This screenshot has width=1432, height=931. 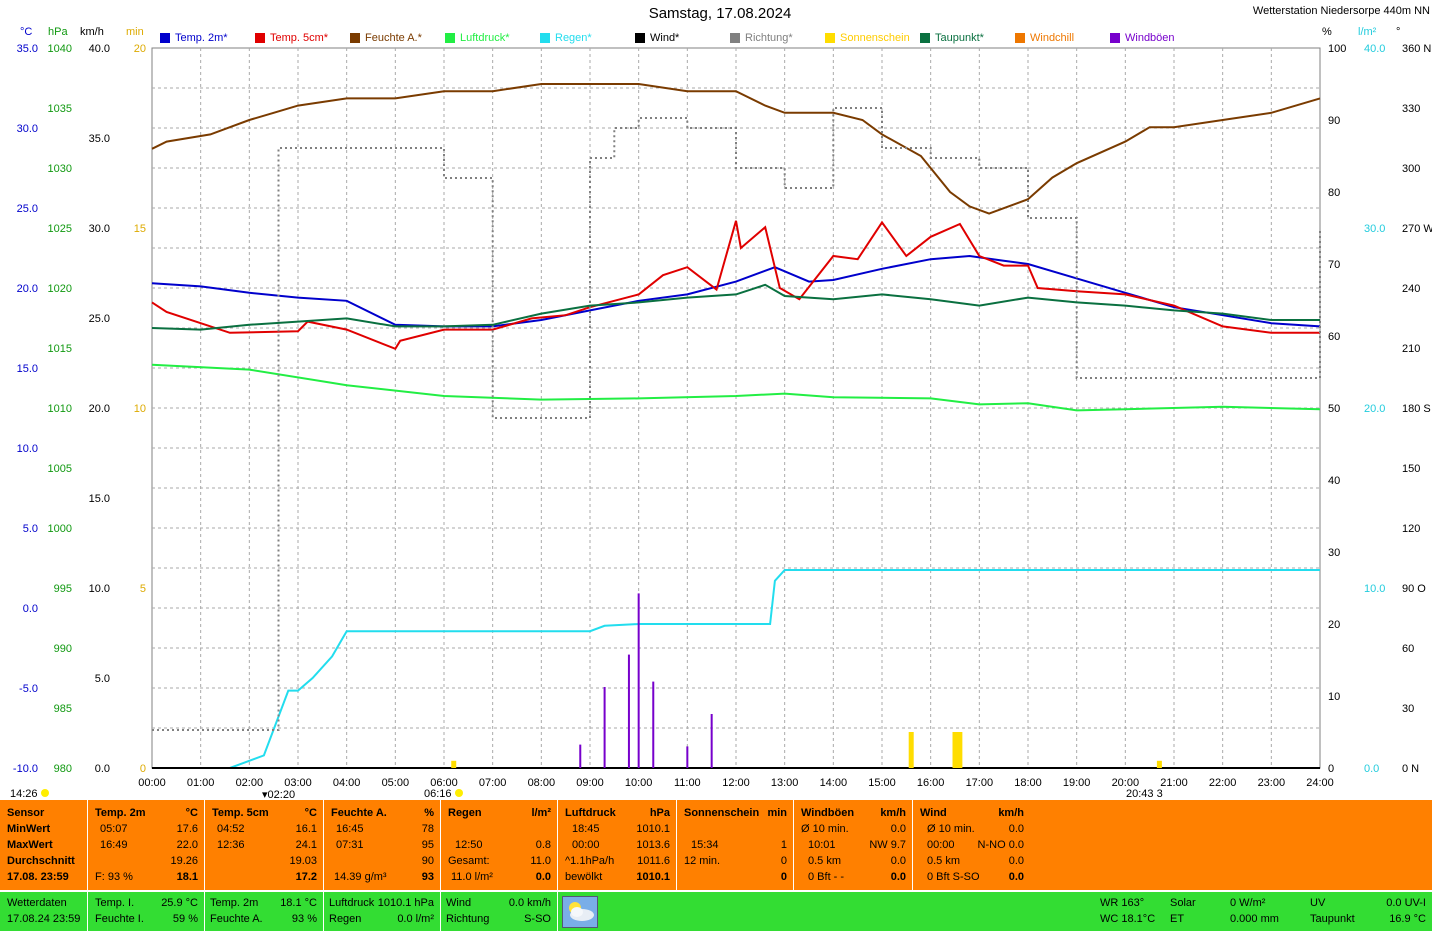 What do you see at coordinates (119, 919) in the screenshot?
I see `indoor-hum-label: Feuchte I.` at bounding box center [119, 919].